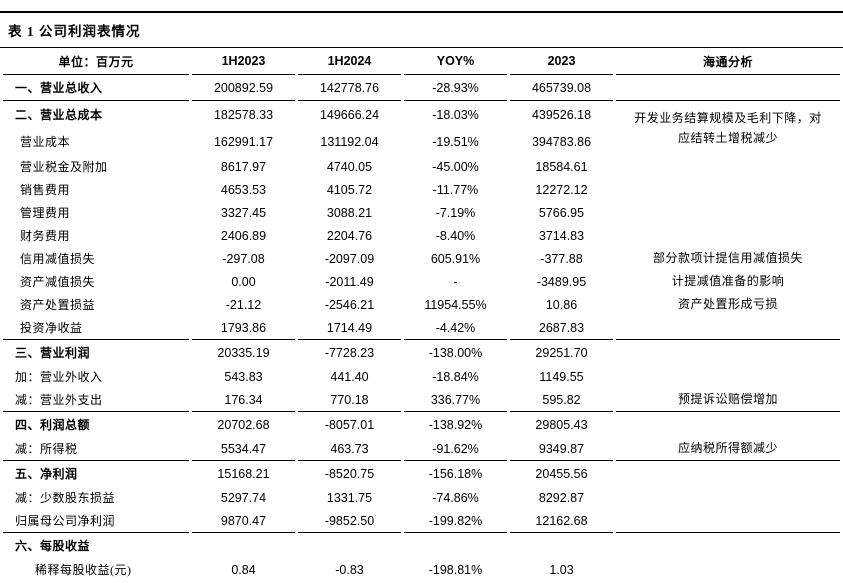 Image resolution: width=843 pixels, height=583 pixels. Describe the element at coordinates (58, 305) in the screenshot. I see `row-label: 资产处置损益` at that location.